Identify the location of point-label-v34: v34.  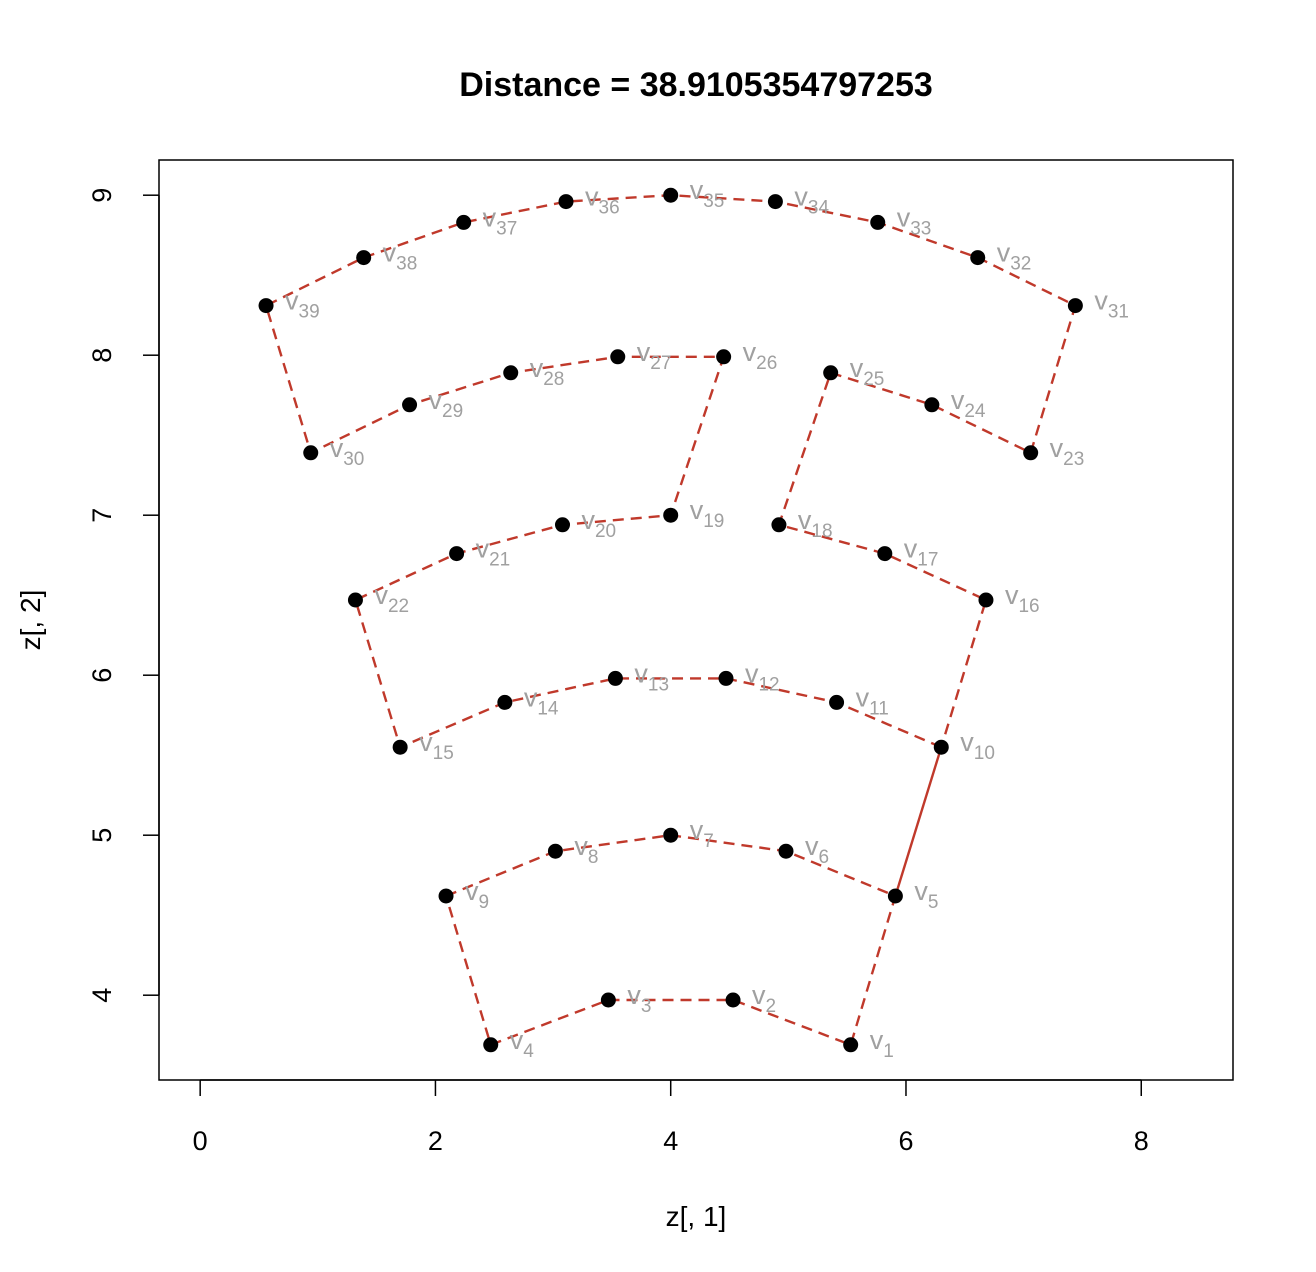
(811, 200).